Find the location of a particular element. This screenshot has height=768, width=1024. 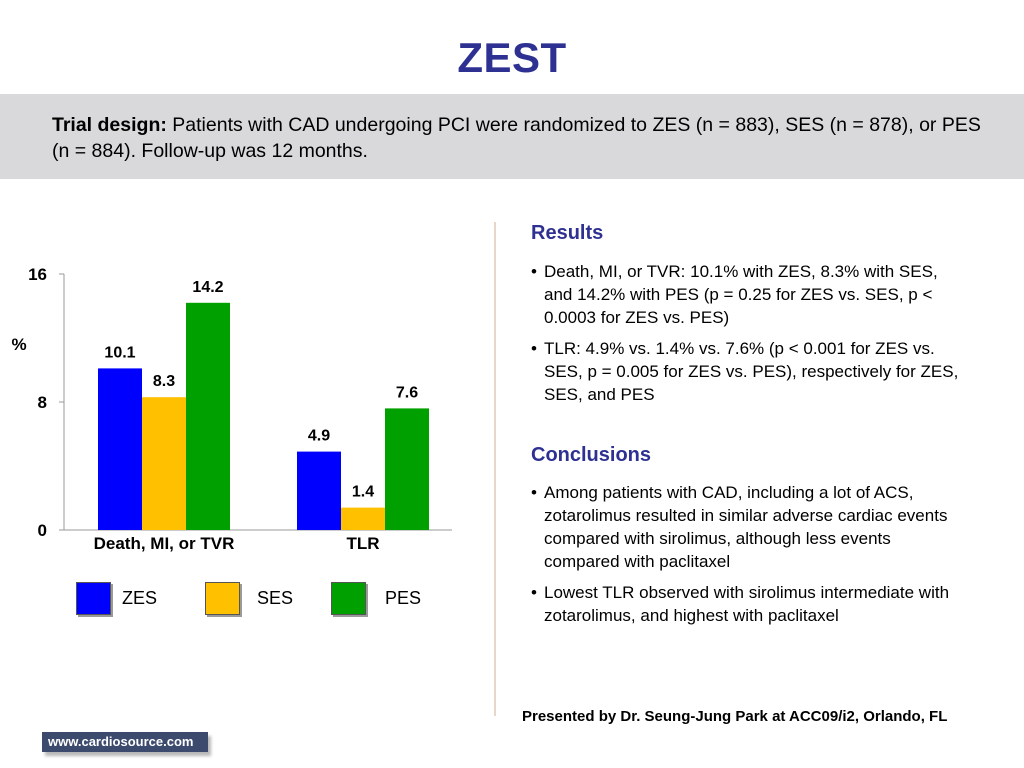

y-tick-label: 16 is located at coordinates (37, 274).